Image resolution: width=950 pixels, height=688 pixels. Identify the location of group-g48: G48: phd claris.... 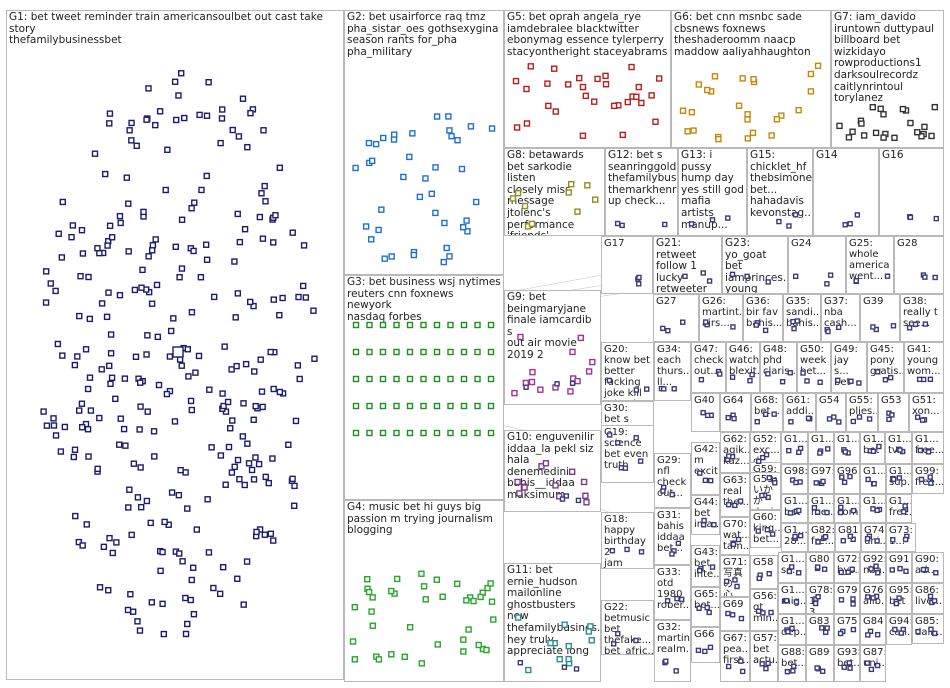
(778, 367).